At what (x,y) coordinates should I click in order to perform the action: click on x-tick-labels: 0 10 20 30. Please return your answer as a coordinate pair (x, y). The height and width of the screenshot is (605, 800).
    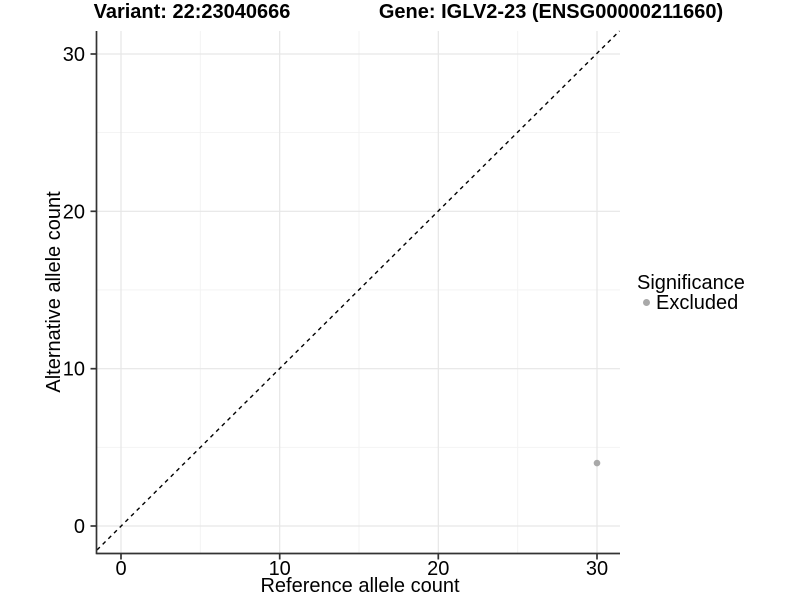
    Looking at the image, I should click on (361, 569).